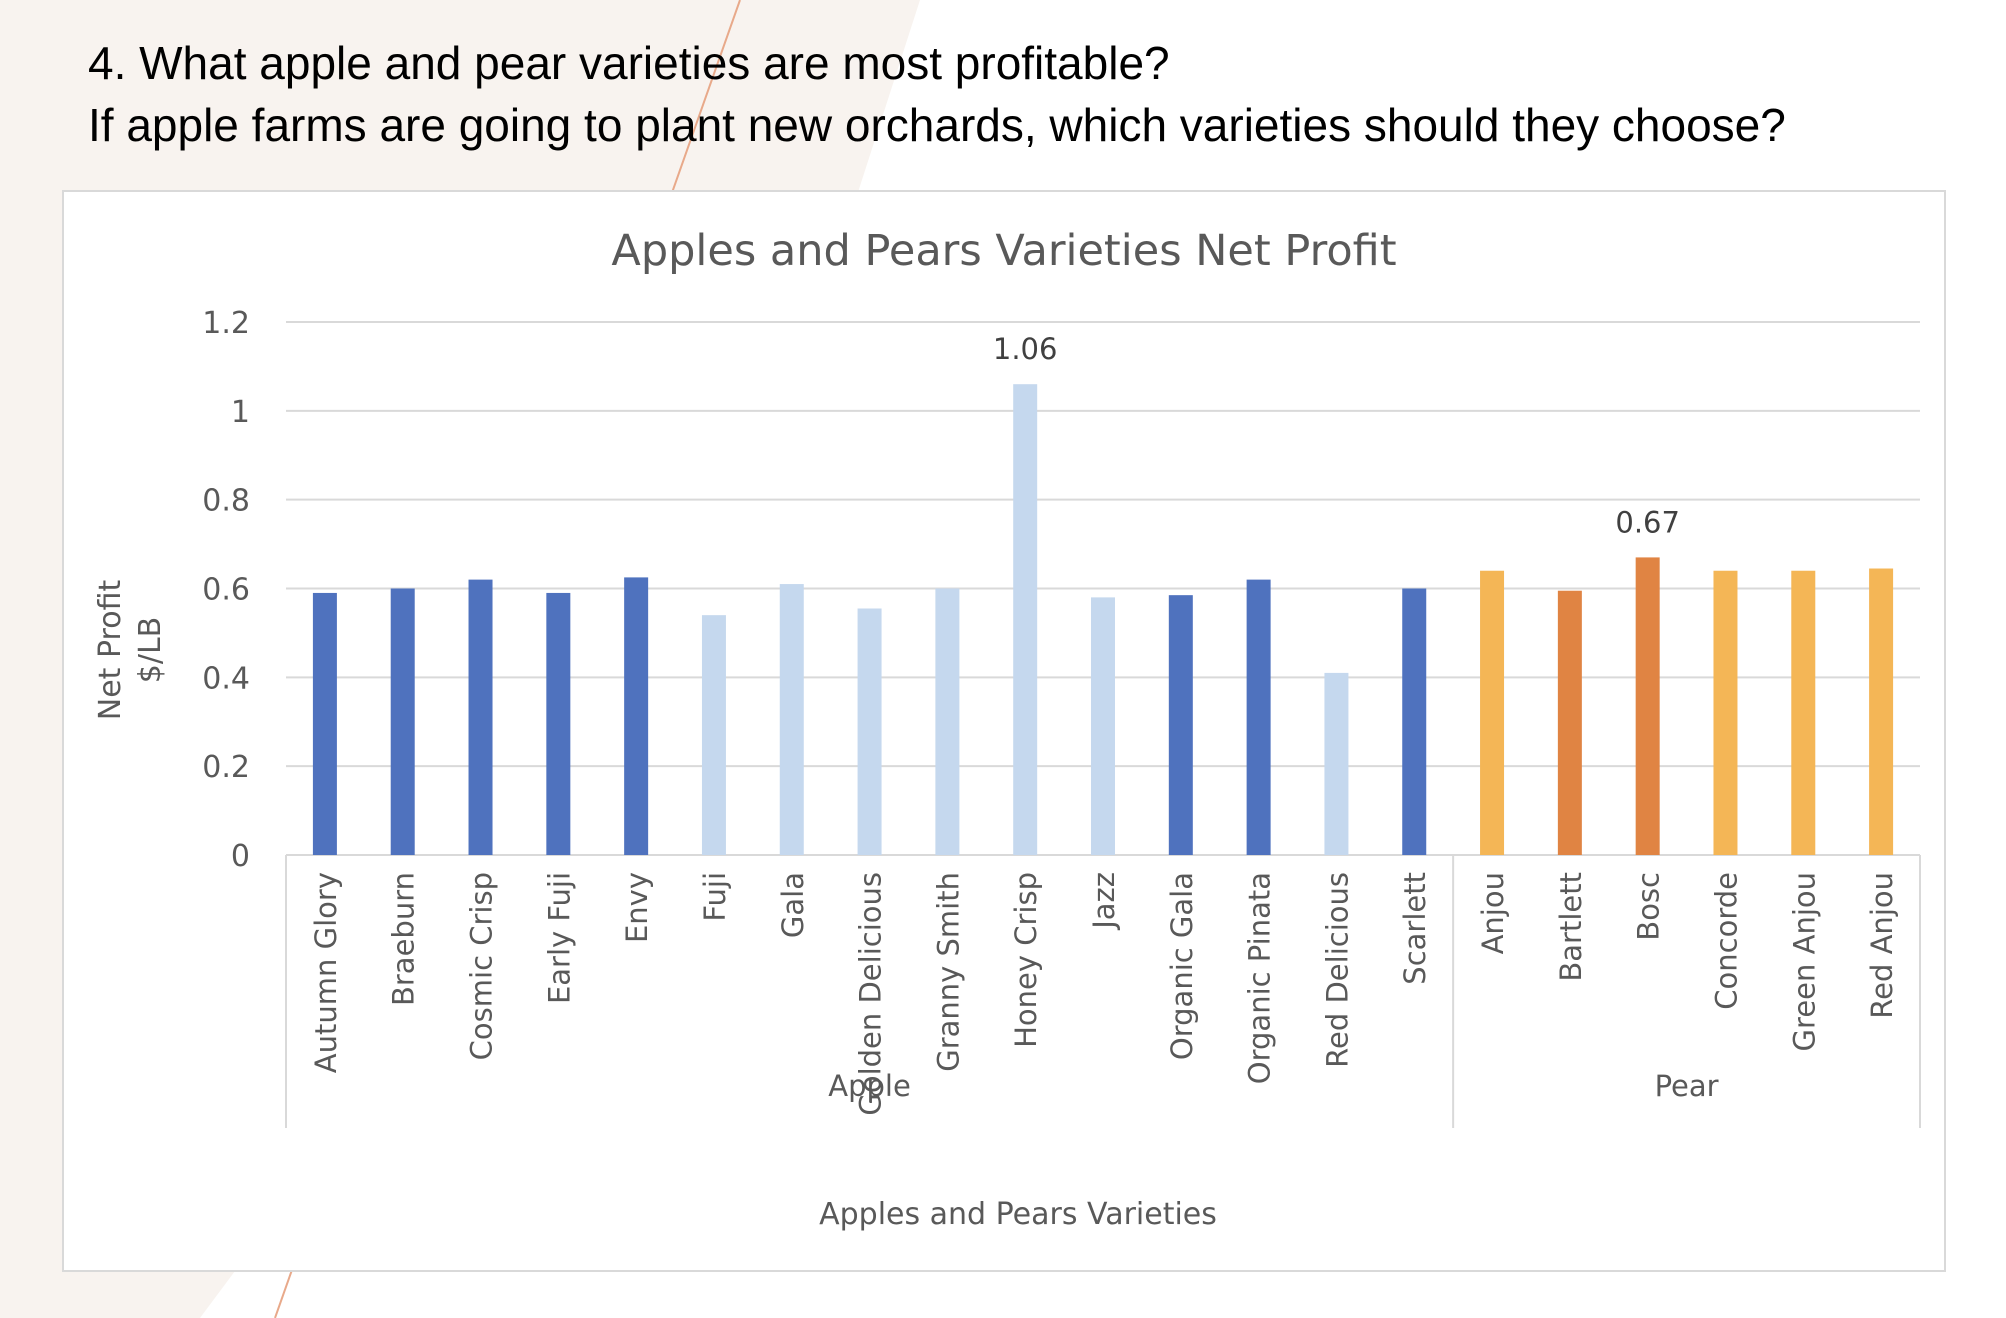 This screenshot has width=2006, height=1318. Describe the element at coordinates (1336, 435) in the screenshot. I see `data-labels: 1.06 0.67` at that location.